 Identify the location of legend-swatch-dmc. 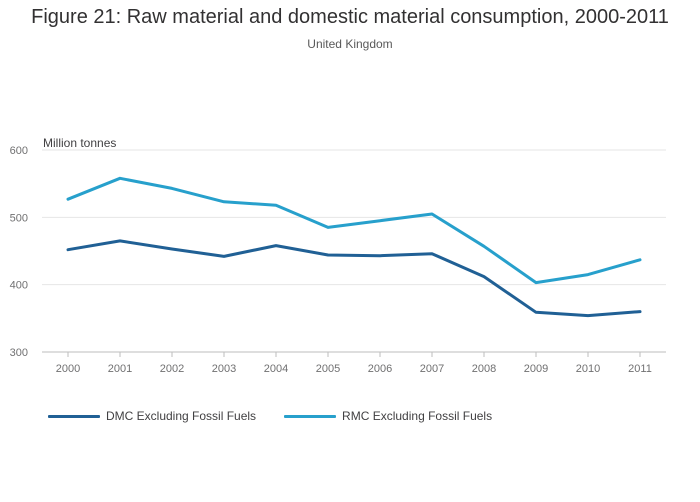
(74, 416).